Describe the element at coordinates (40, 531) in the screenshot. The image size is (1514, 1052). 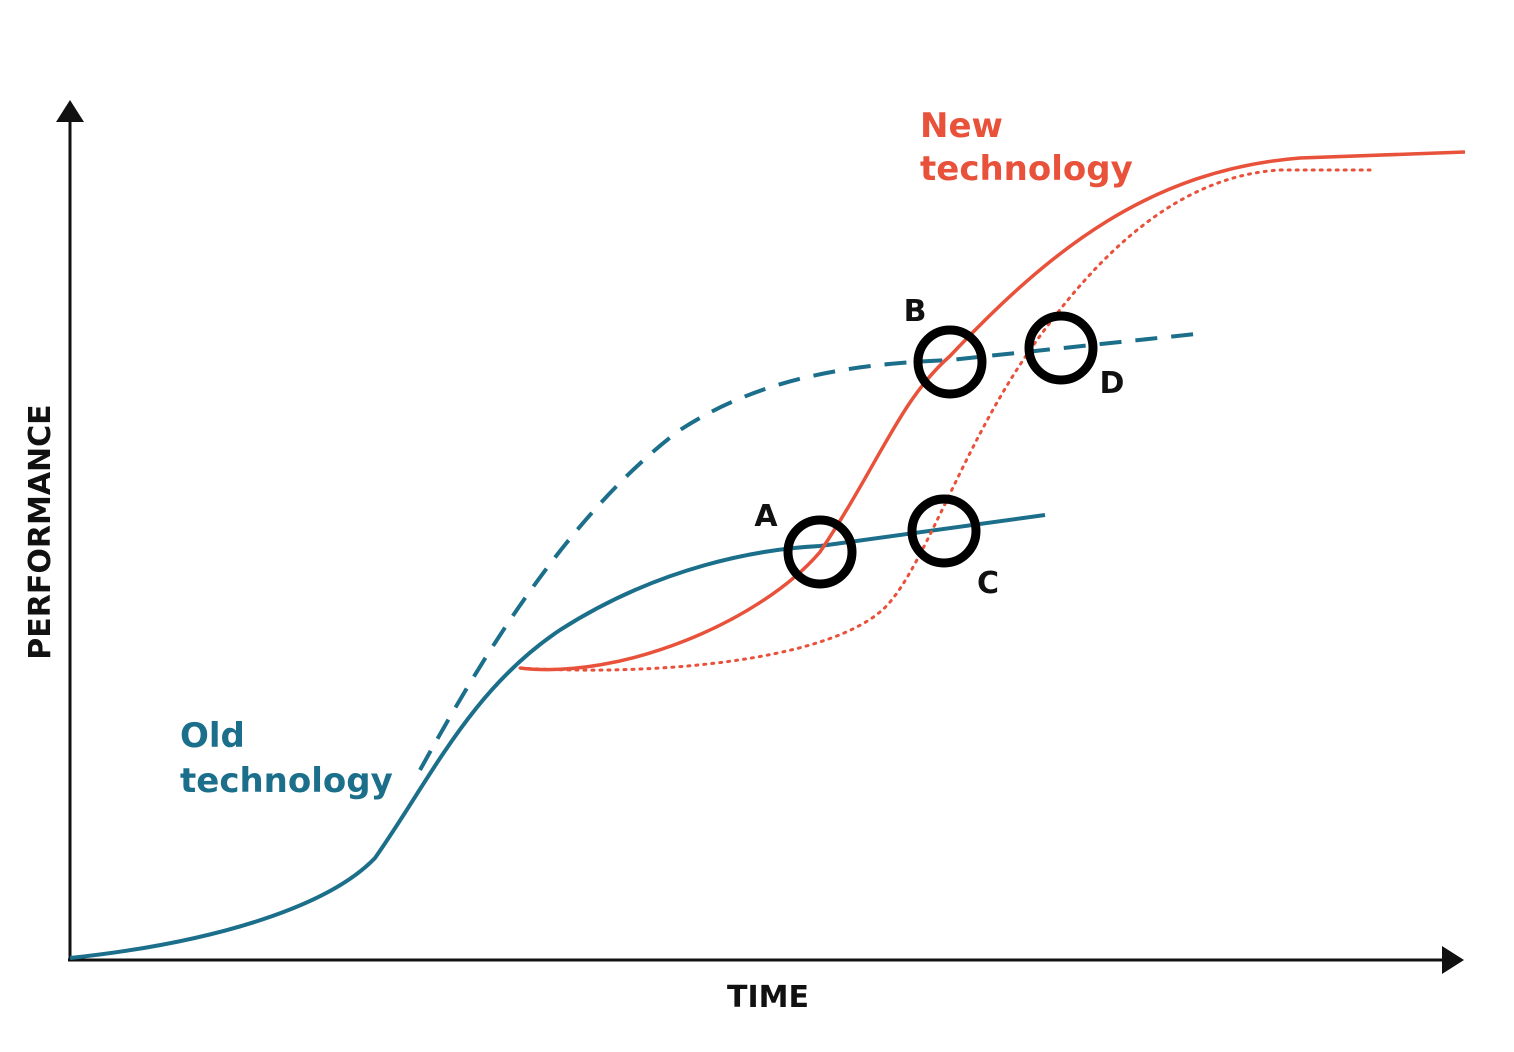
I see `y-axis-label: PERFORMANCE` at that location.